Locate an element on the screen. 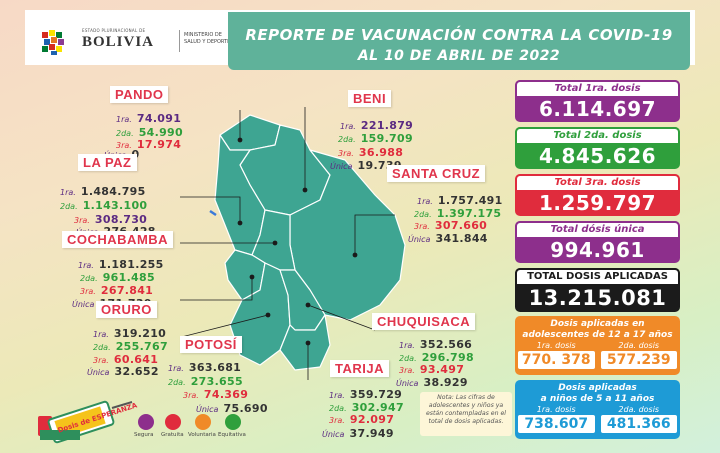 Image resolution: width=720 pixels, height=453 pixels. cochabamba-dose-3-value: 267.841 is located at coordinates (127, 290).